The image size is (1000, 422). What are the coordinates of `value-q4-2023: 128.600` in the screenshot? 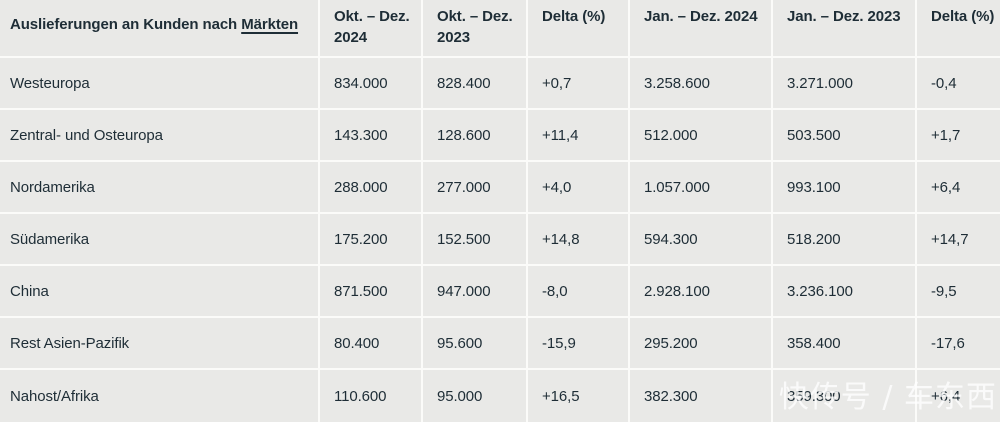 It's located at (475, 136).